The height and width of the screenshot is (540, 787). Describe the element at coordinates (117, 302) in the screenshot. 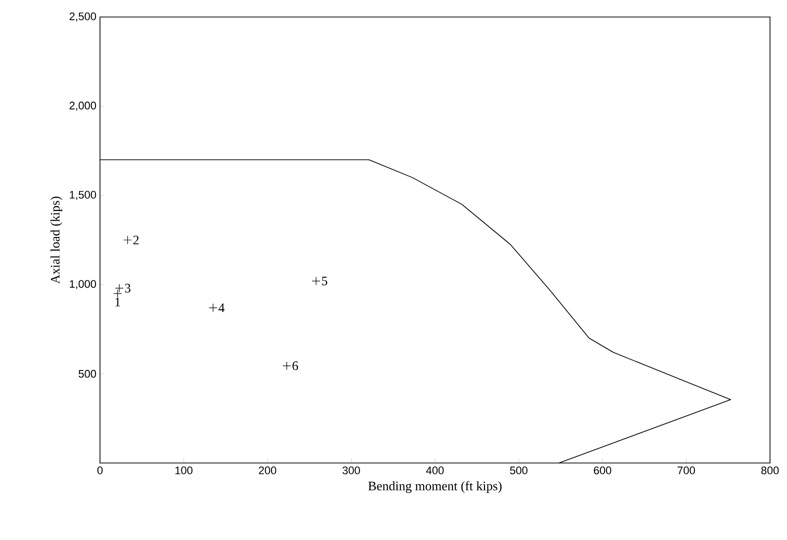

I see `annotation: 1` at that location.